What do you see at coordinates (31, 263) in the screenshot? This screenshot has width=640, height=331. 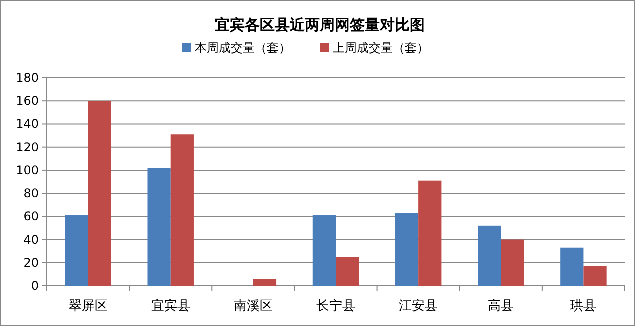 I see `y-tick-label: 20` at bounding box center [31, 263].